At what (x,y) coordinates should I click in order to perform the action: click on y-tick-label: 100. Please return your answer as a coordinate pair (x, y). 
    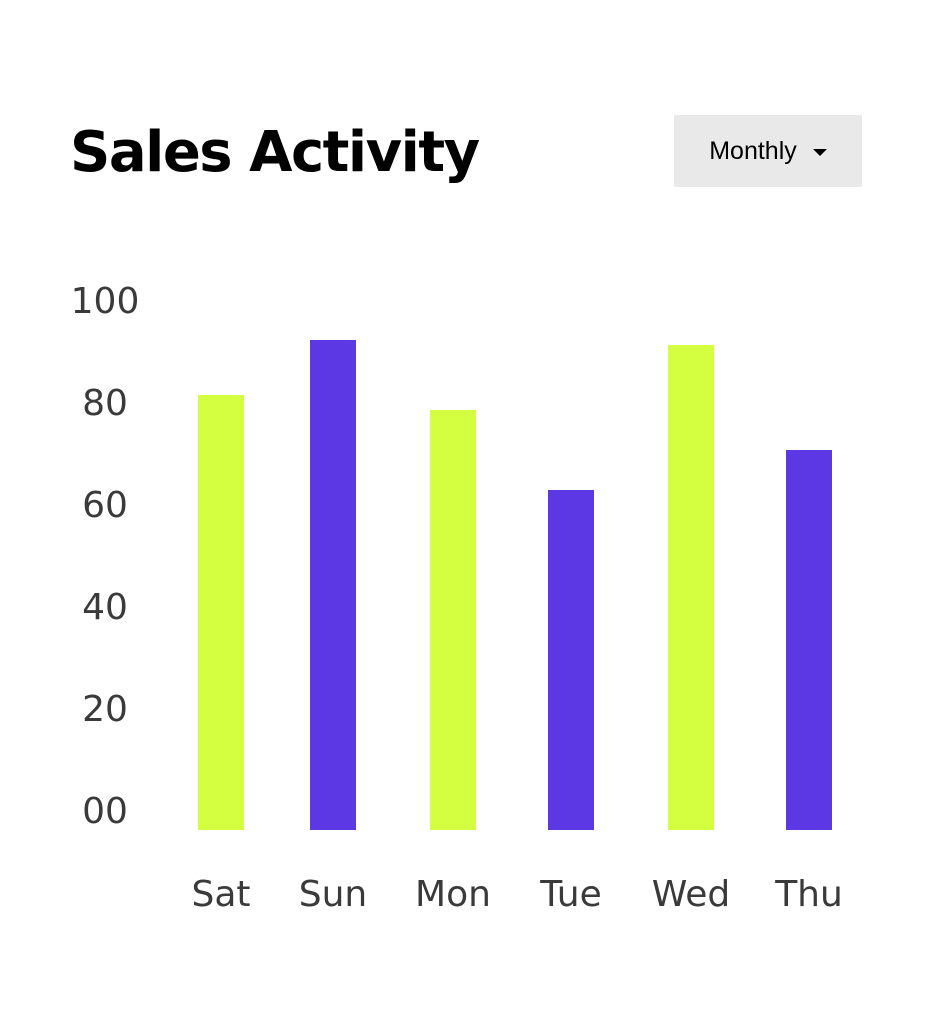
    Looking at the image, I should click on (105, 301).